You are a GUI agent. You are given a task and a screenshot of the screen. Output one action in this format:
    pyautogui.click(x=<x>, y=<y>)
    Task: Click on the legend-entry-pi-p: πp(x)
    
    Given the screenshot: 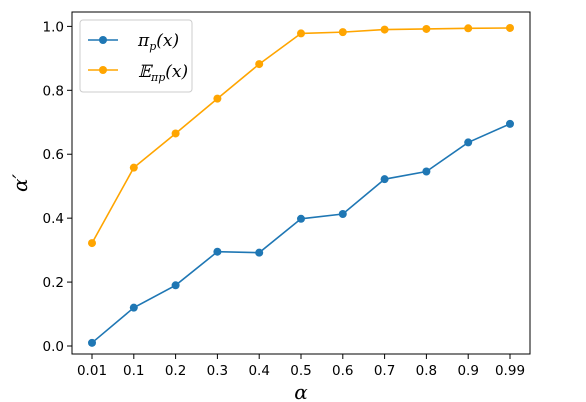 What is the action you would take?
    pyautogui.click(x=158, y=42)
    